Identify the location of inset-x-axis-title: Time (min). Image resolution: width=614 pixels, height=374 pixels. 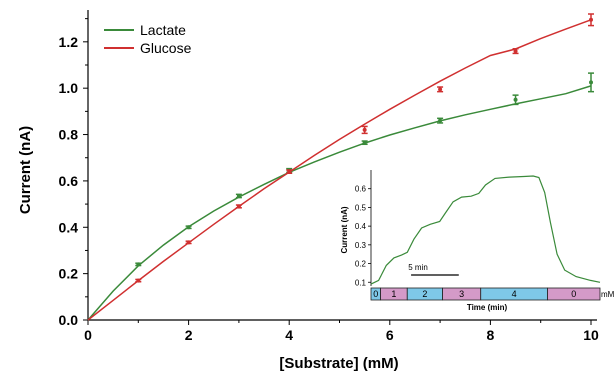
(487, 307).